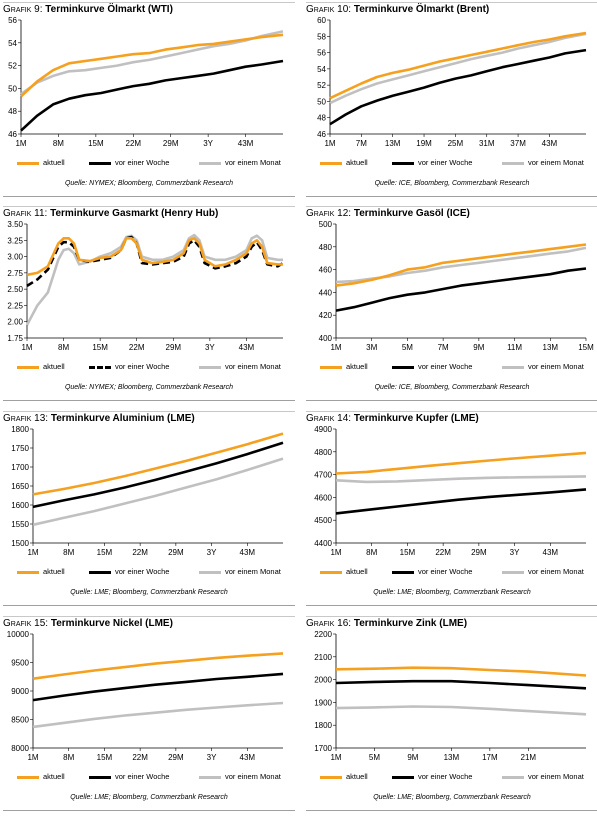 This screenshot has width=597, height=816. I want to click on chart-title-text: Terminkurve Gasöl (ICE), so click(411, 213).